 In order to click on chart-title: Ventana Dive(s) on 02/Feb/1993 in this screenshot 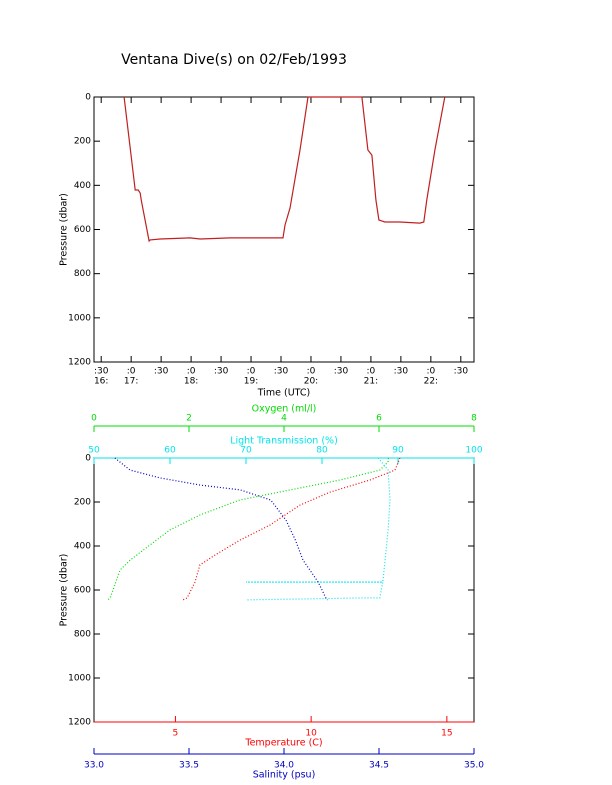, I will do `click(234, 60)`.